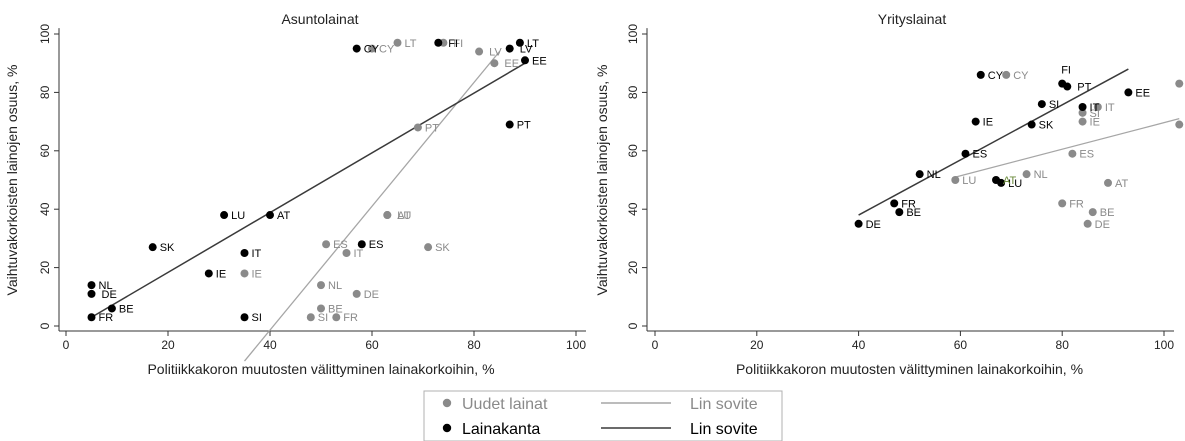  What do you see at coordinates (152, 247) in the screenshot?
I see `point-stock-sk` at bounding box center [152, 247].